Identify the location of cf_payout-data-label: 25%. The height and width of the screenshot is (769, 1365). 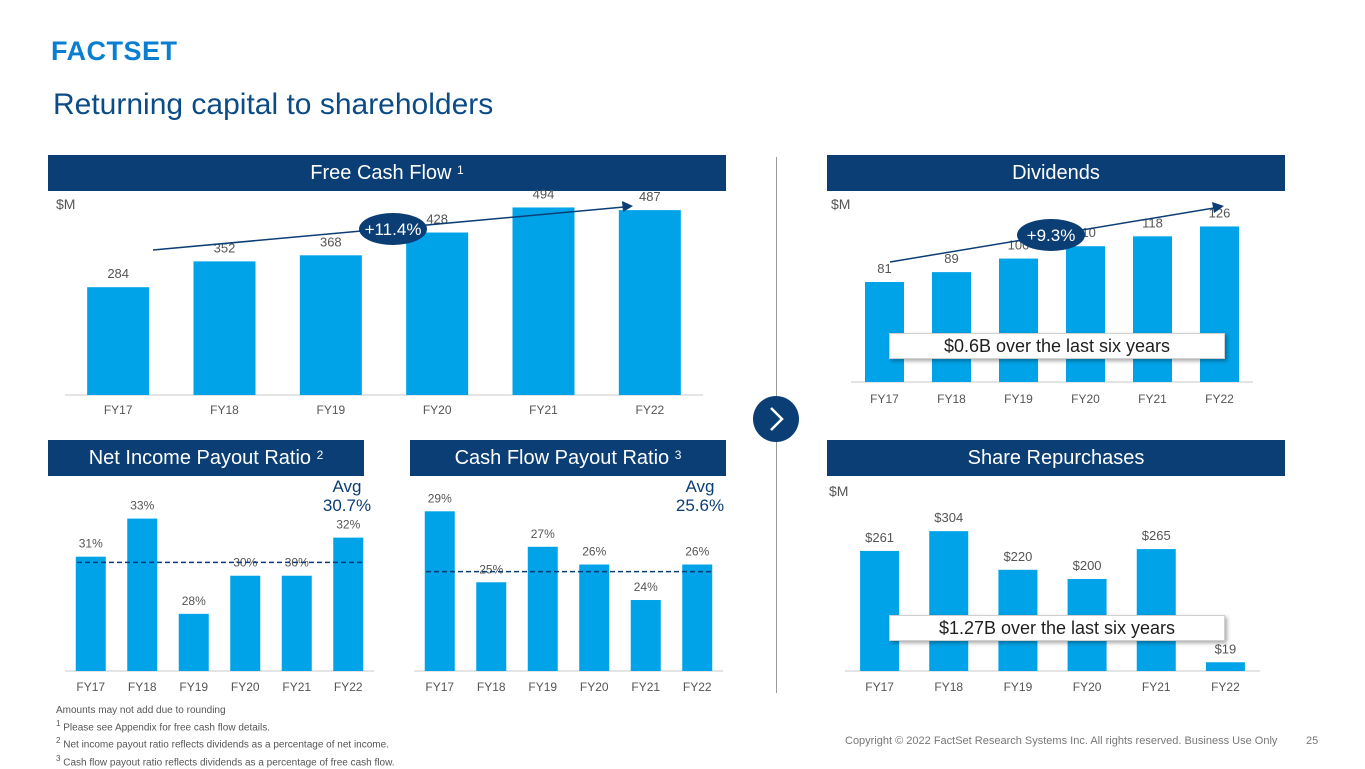
(491, 569).